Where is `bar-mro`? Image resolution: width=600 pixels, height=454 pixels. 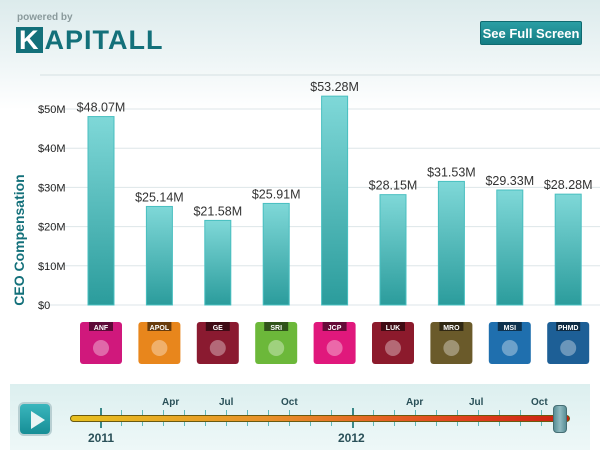 bar-mro is located at coordinates (451, 243).